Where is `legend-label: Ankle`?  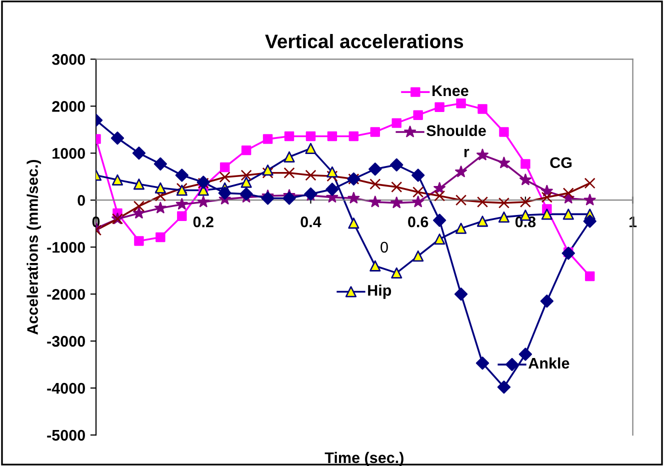
legend-label: Ankle is located at coordinates (549, 363).